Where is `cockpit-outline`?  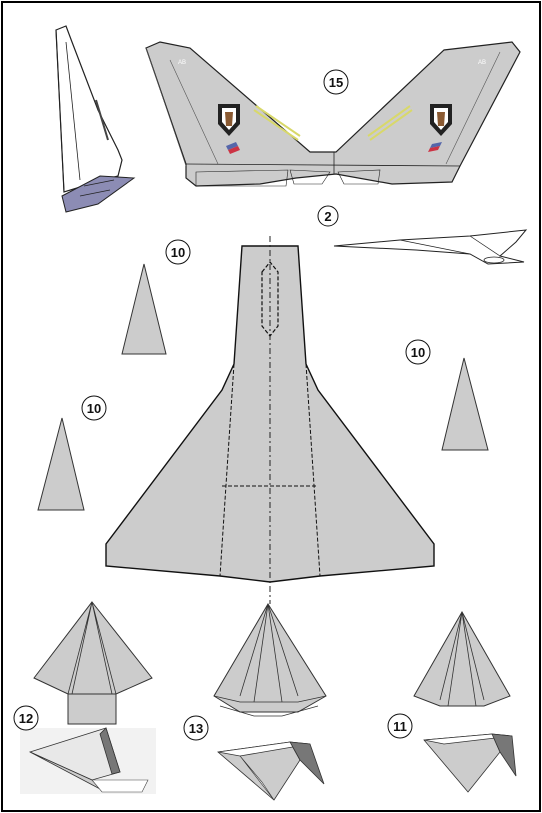
cockpit-outline is located at coordinates (270, 299).